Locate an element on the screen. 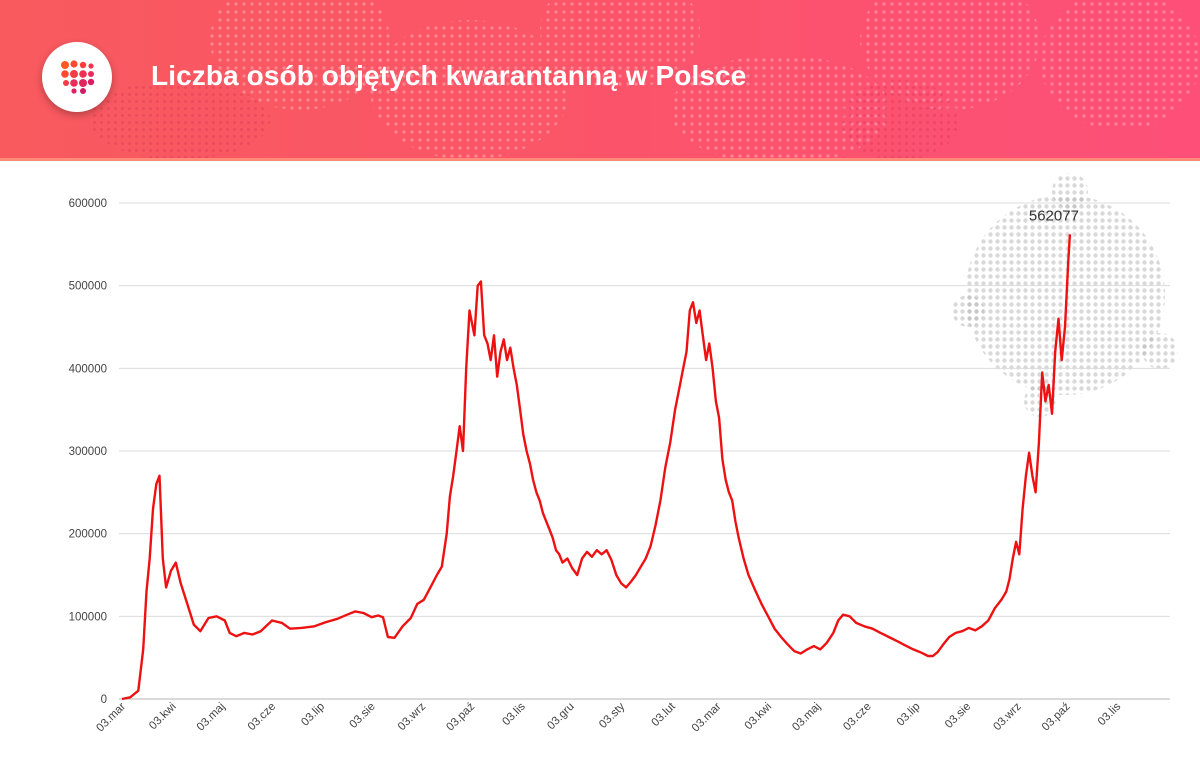  peak-value-label: 562077 is located at coordinates (1054, 215).